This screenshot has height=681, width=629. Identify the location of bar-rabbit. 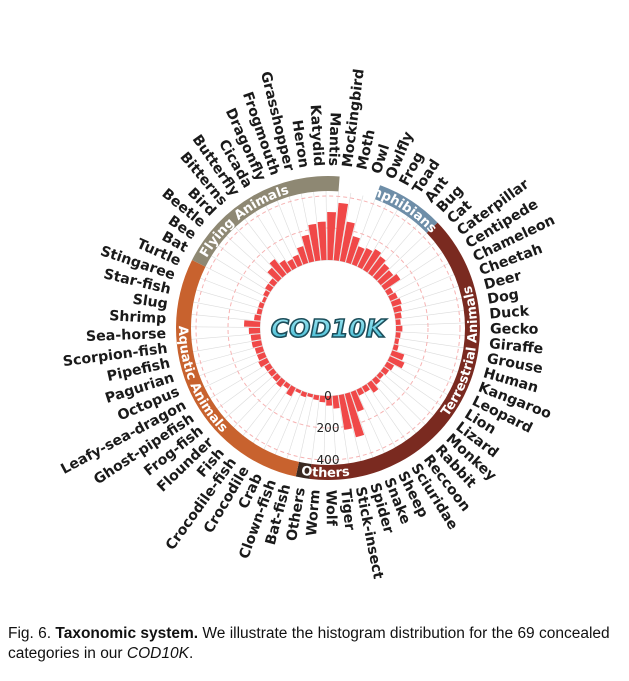
(376, 380).